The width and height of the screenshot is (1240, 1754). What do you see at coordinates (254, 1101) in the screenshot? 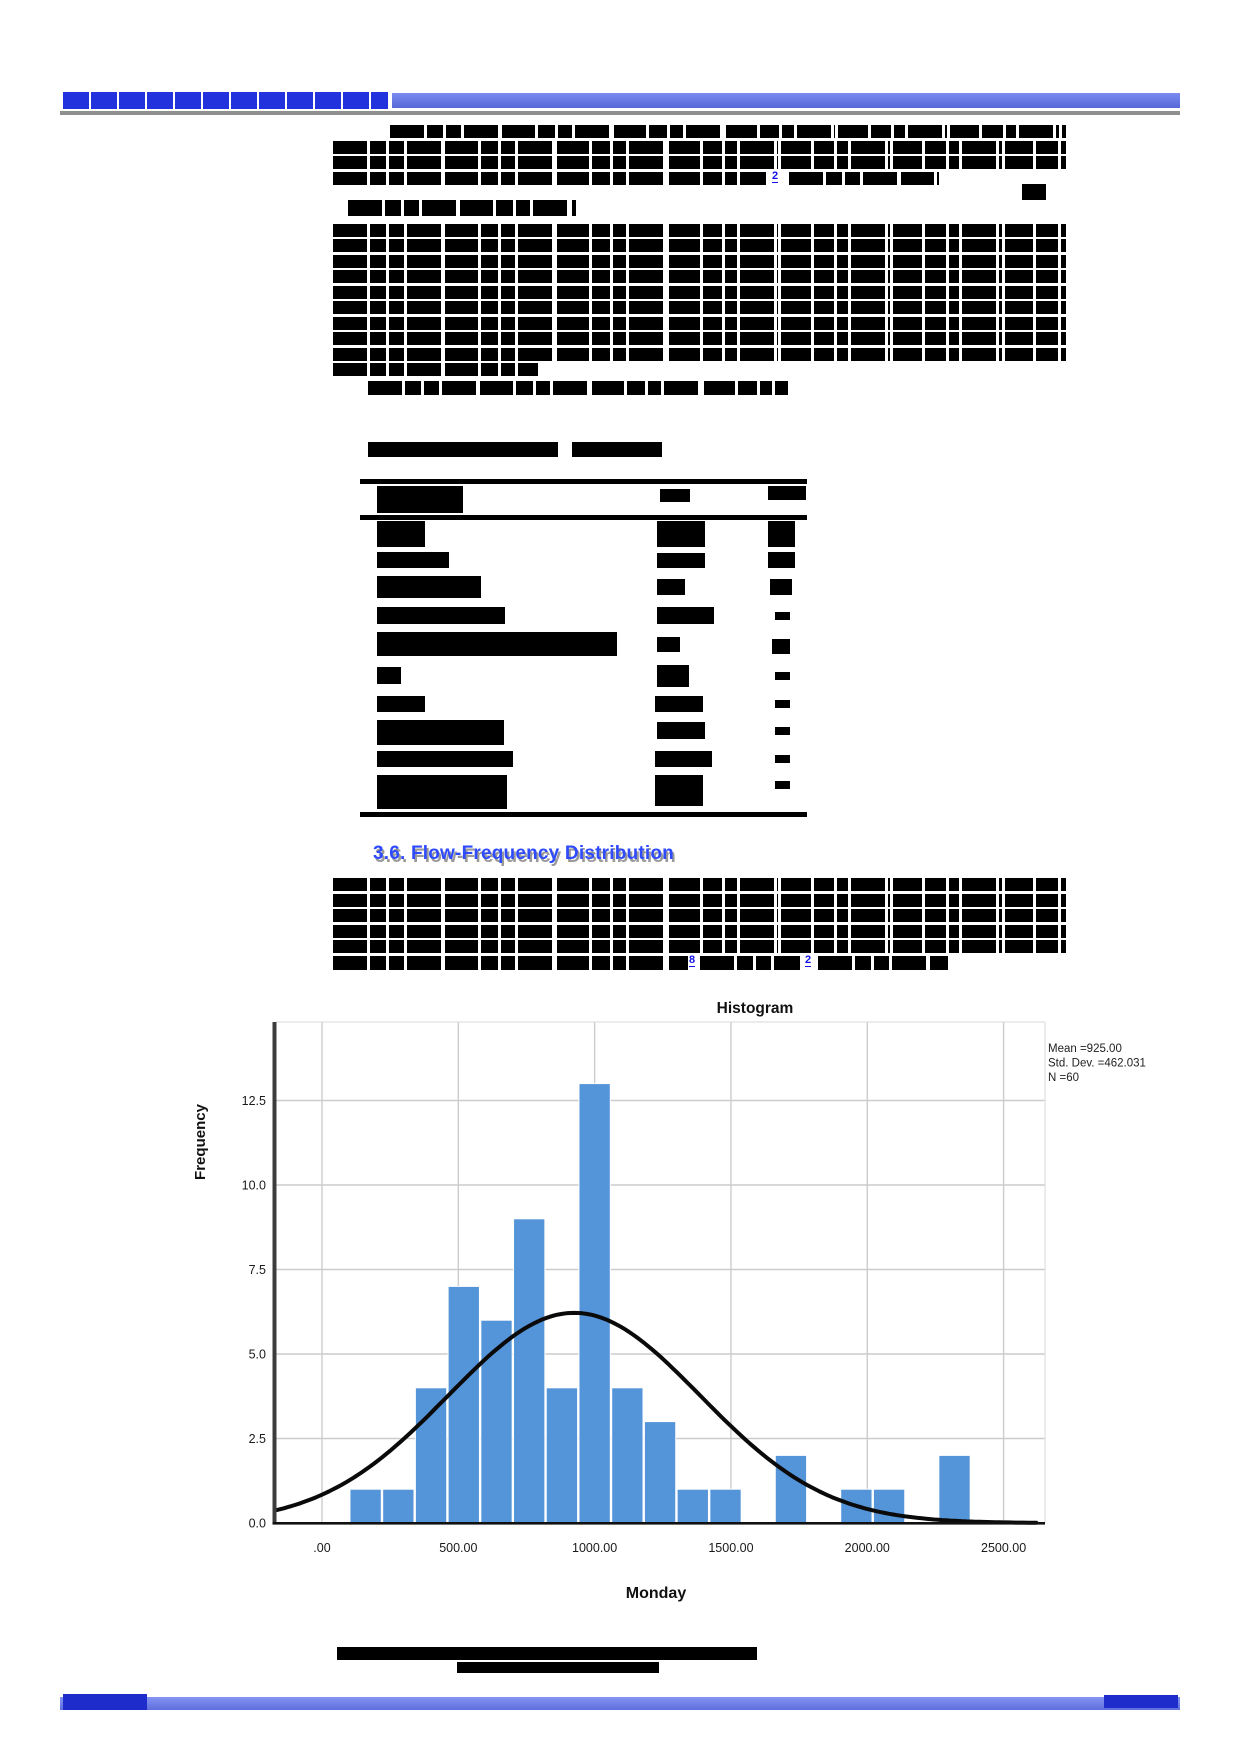
I see `y-tick-label: 12.5` at bounding box center [254, 1101].